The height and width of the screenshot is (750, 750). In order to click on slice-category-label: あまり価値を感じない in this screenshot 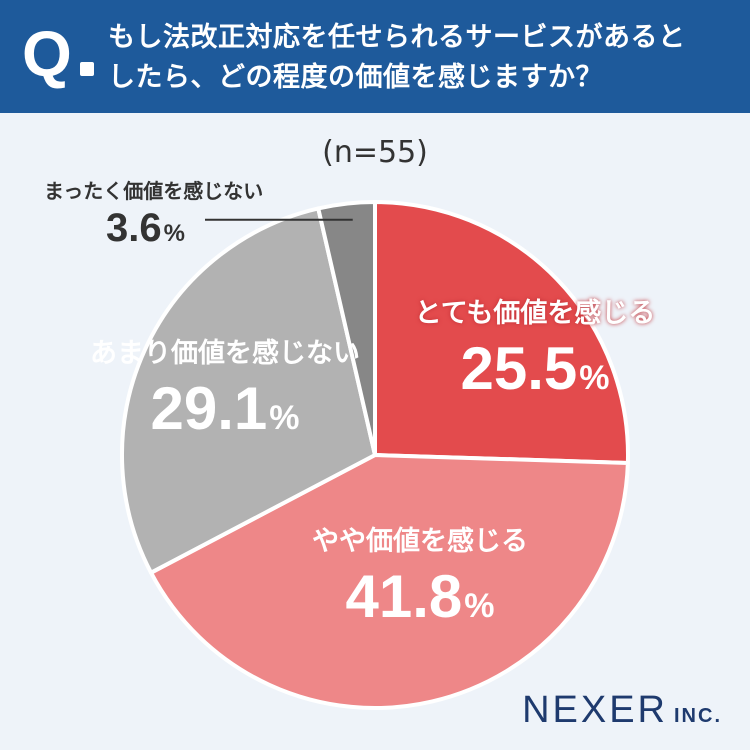, I will do `click(225, 353)`.